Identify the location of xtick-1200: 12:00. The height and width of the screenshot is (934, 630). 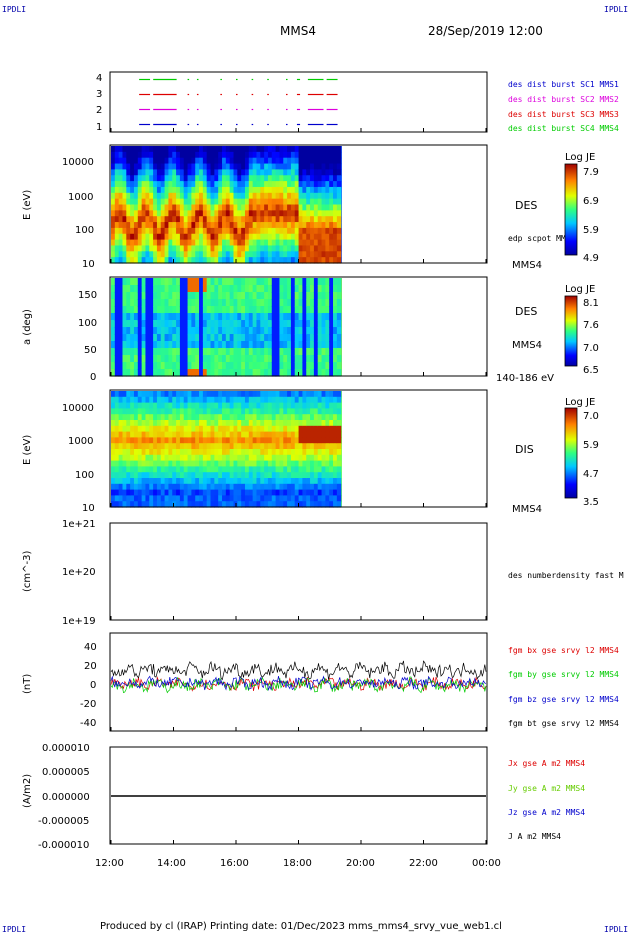
(109, 863).